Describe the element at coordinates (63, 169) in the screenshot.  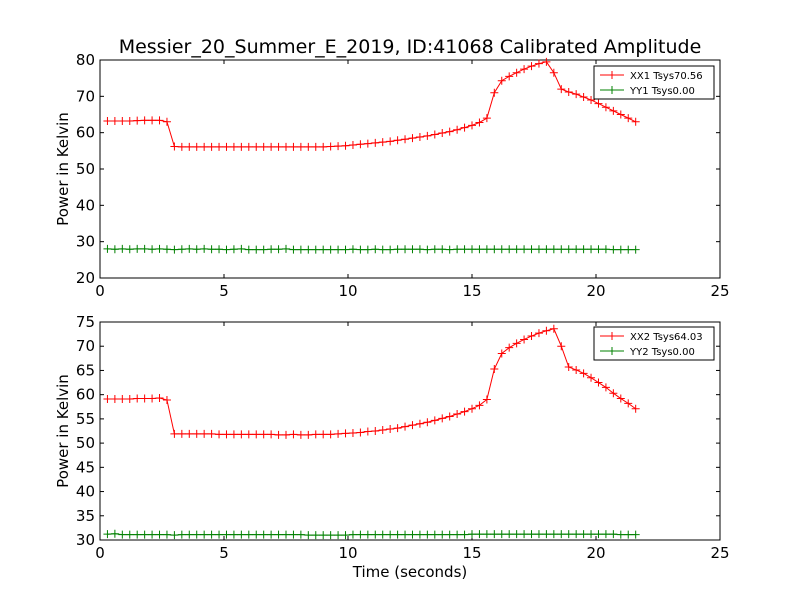
I see `y-axis-label: Power in Kelvin` at that location.